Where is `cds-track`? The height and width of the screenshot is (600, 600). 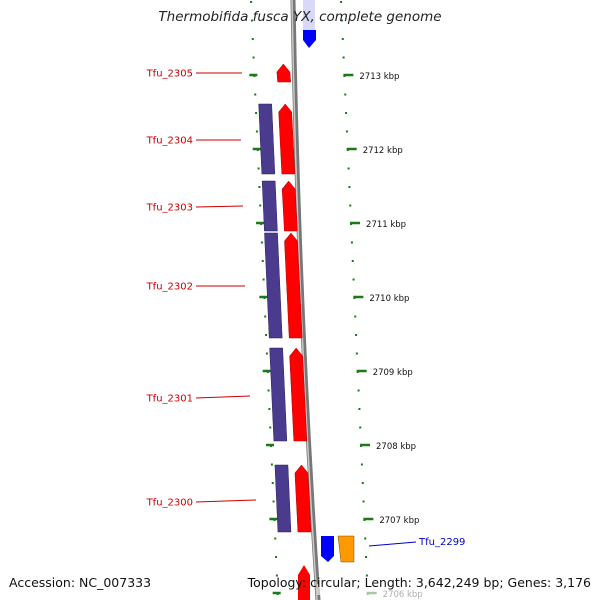
cds-track is located at coordinates (315, 313).